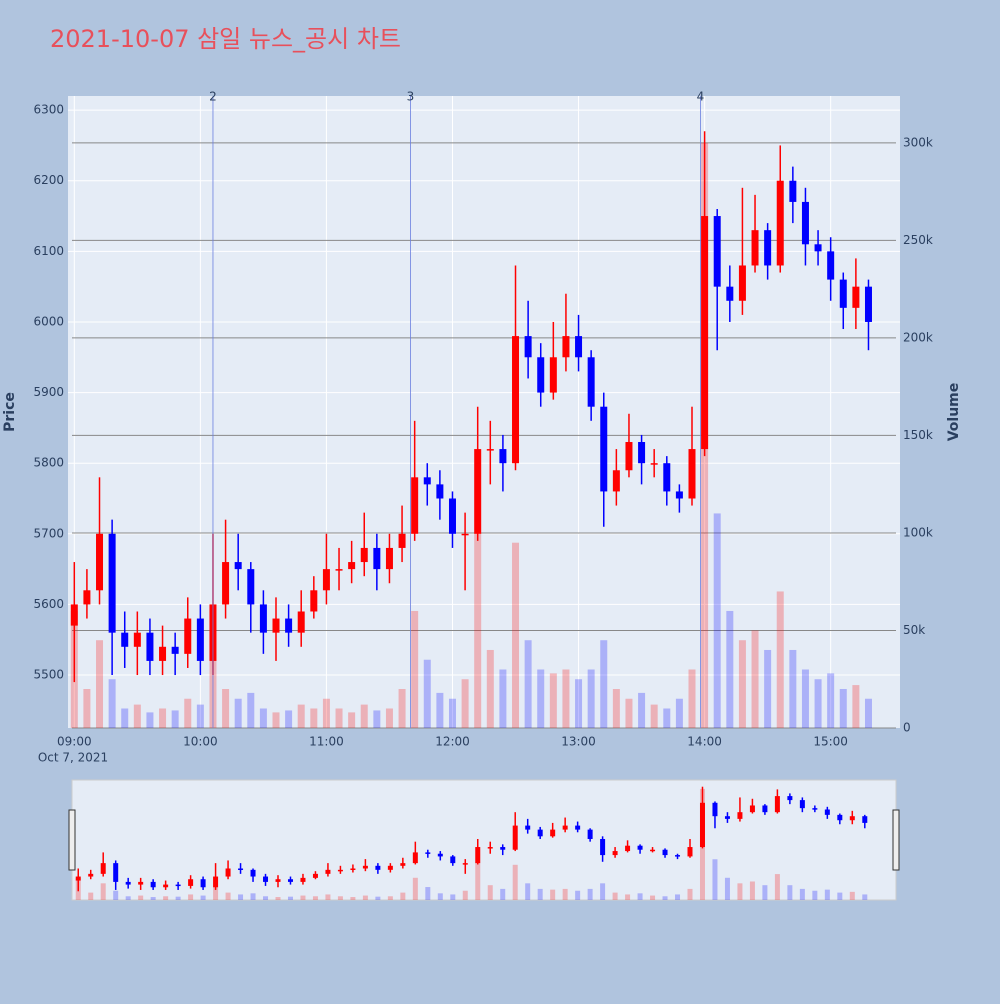 Image resolution: width=1000 pixels, height=1004 pixels. Describe the element at coordinates (918, 532) in the screenshot. I see `y2-tick-label: 100k` at that location.